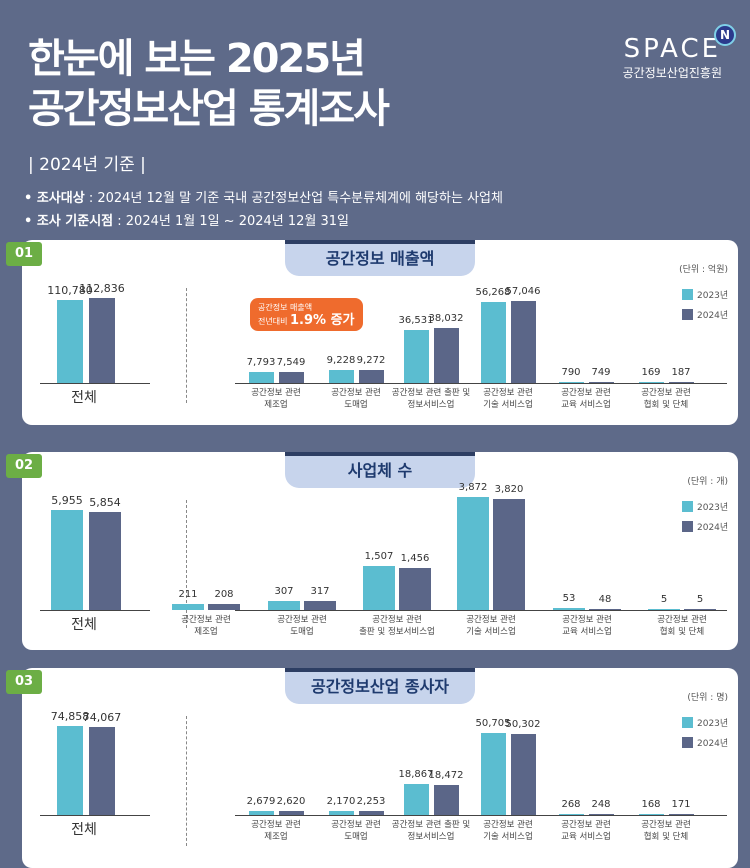 The image size is (750, 868). I want to click on section-badge: 01, so click(24, 254).